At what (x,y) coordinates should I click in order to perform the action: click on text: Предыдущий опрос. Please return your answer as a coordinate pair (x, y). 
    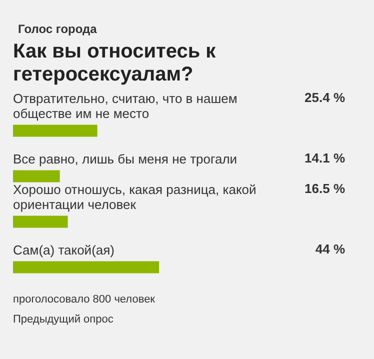
    Looking at the image, I should click on (63, 320).